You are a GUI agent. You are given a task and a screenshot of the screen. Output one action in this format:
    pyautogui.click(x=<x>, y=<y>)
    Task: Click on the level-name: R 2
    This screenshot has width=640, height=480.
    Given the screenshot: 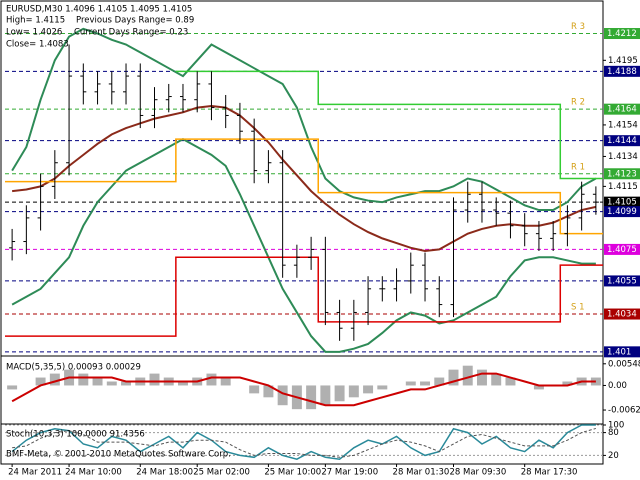 What is the action you would take?
    pyautogui.click(x=578, y=103)
    